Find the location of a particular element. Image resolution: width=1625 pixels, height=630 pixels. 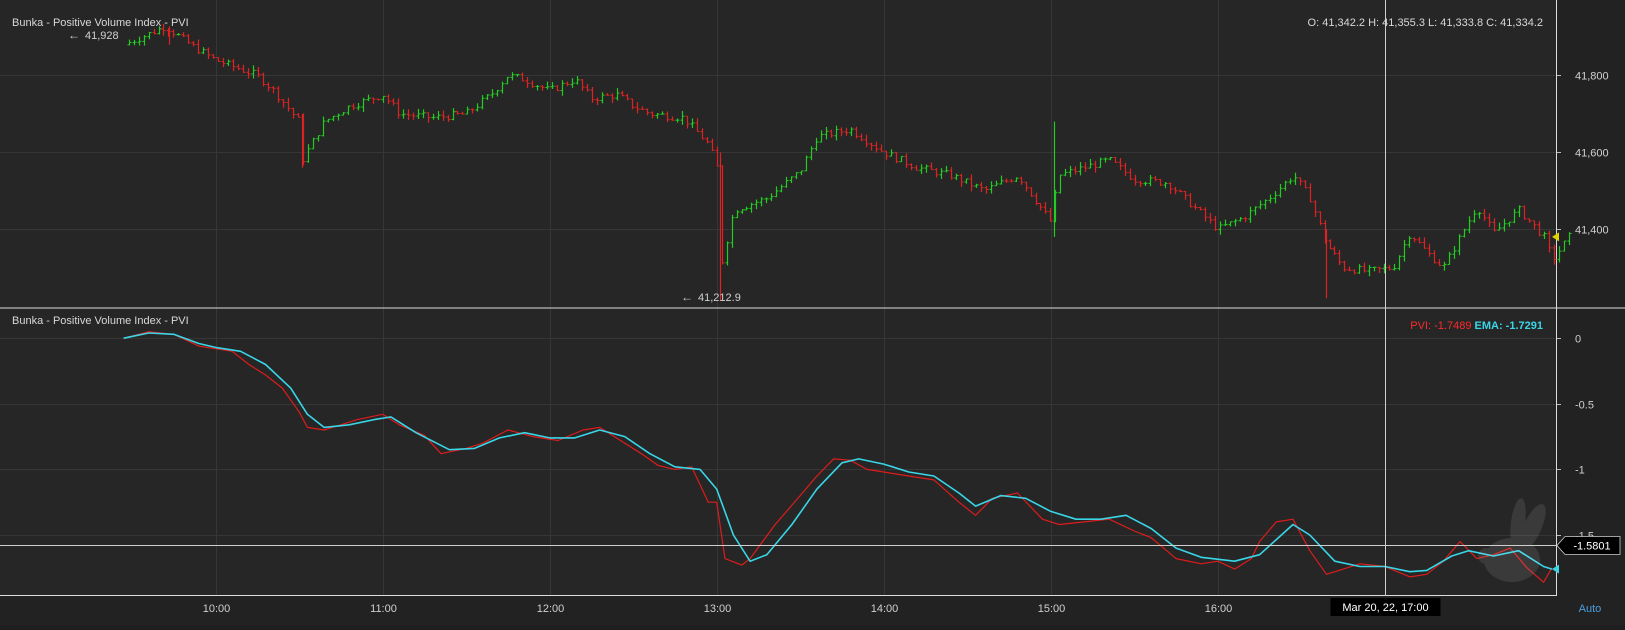

price-axis-background is located at coordinates (1591, 312).